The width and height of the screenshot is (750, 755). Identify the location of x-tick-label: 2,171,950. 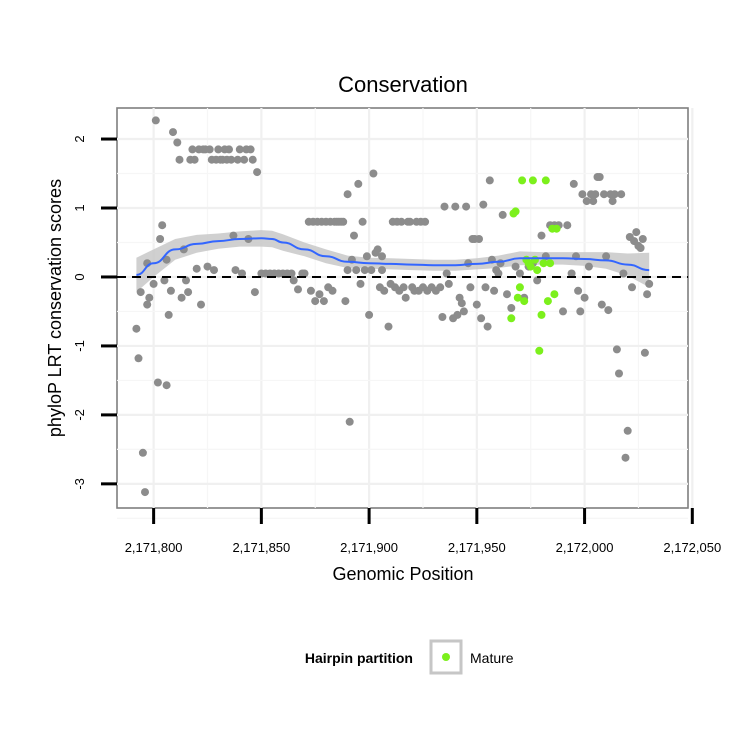
(477, 547).